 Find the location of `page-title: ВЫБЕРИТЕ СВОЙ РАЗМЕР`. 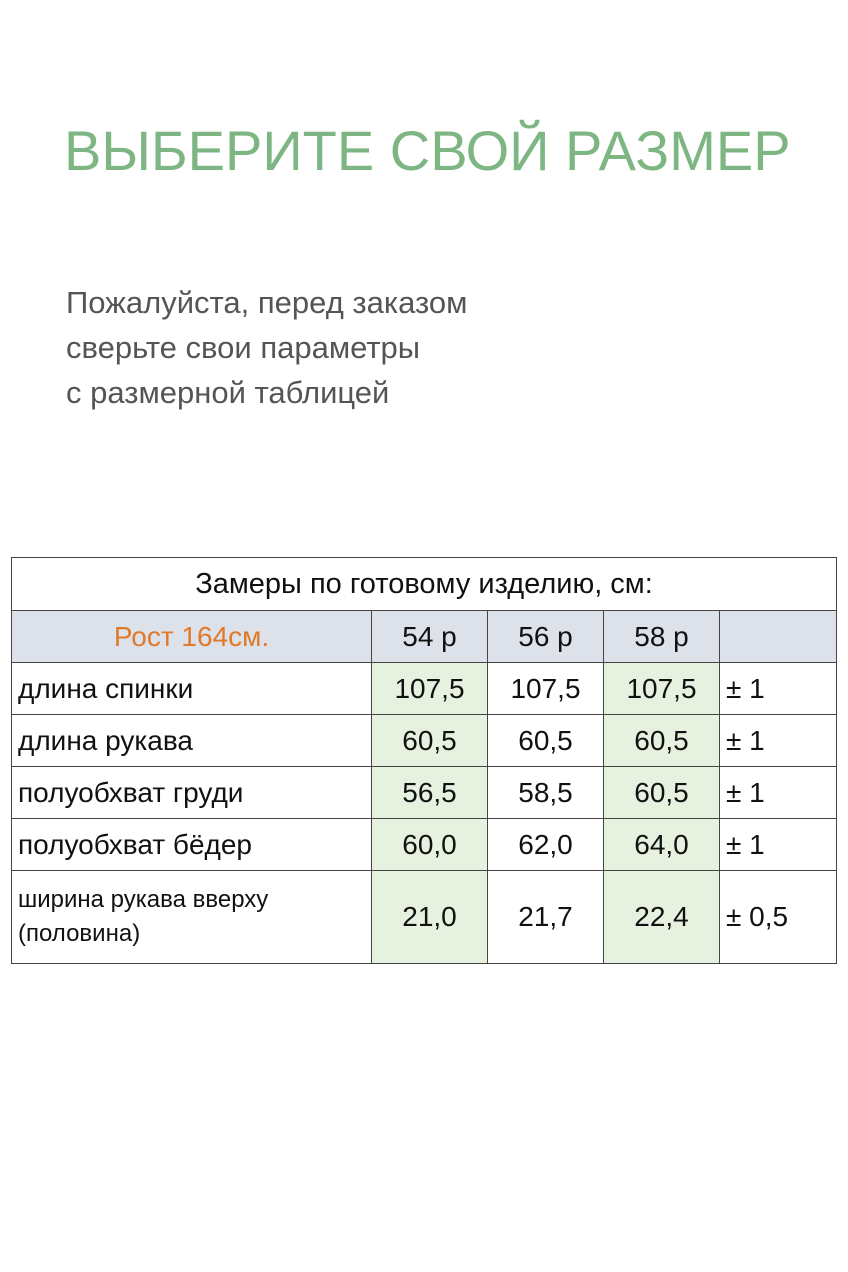

page-title: ВЫБЕРИТЕ СВОЙ РАЗМЕР is located at coordinates (427, 150).